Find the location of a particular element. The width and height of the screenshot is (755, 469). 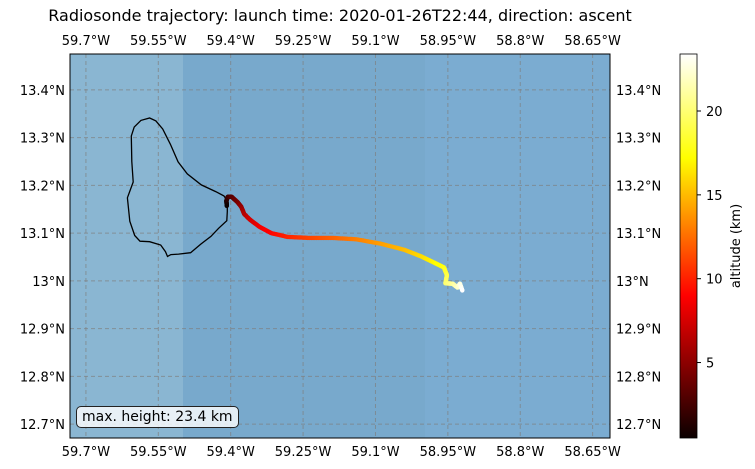

radiosonde-trajectory is located at coordinates (344, 243).